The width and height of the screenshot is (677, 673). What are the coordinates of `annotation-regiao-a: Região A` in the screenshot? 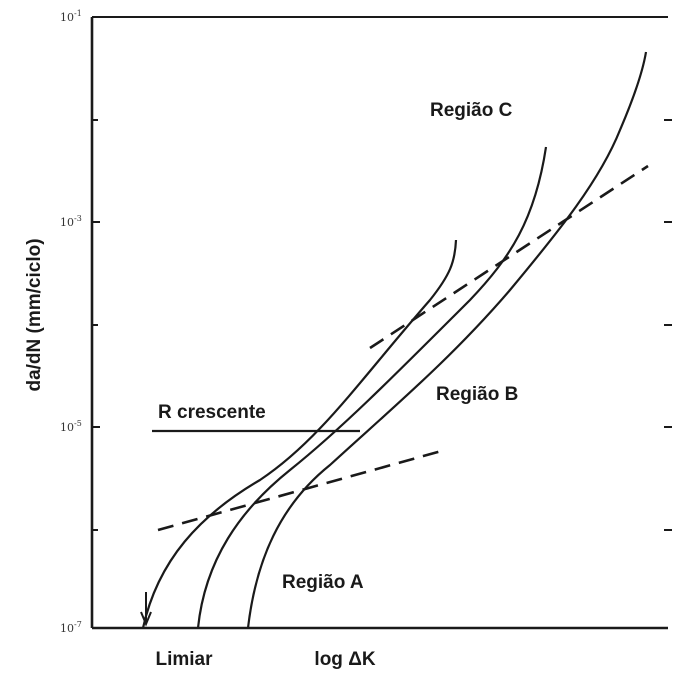 It's located at (323, 582).